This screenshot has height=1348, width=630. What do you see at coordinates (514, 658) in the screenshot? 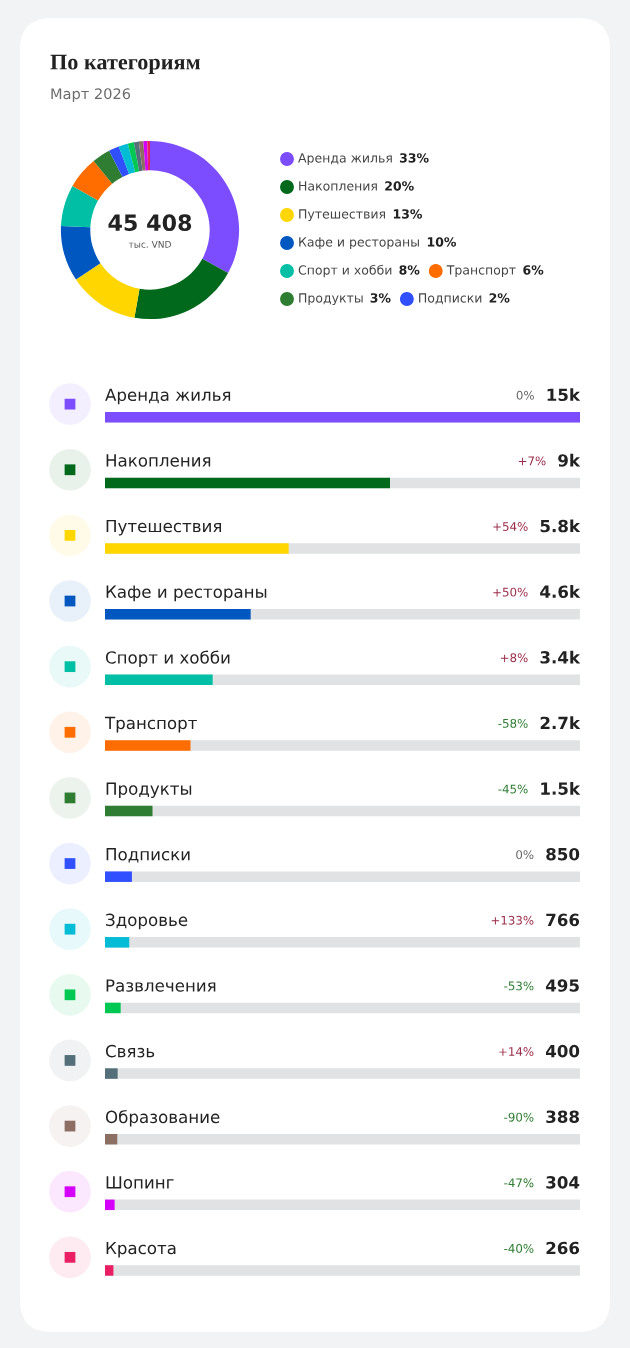
I see `annotation: +8%` at bounding box center [514, 658].